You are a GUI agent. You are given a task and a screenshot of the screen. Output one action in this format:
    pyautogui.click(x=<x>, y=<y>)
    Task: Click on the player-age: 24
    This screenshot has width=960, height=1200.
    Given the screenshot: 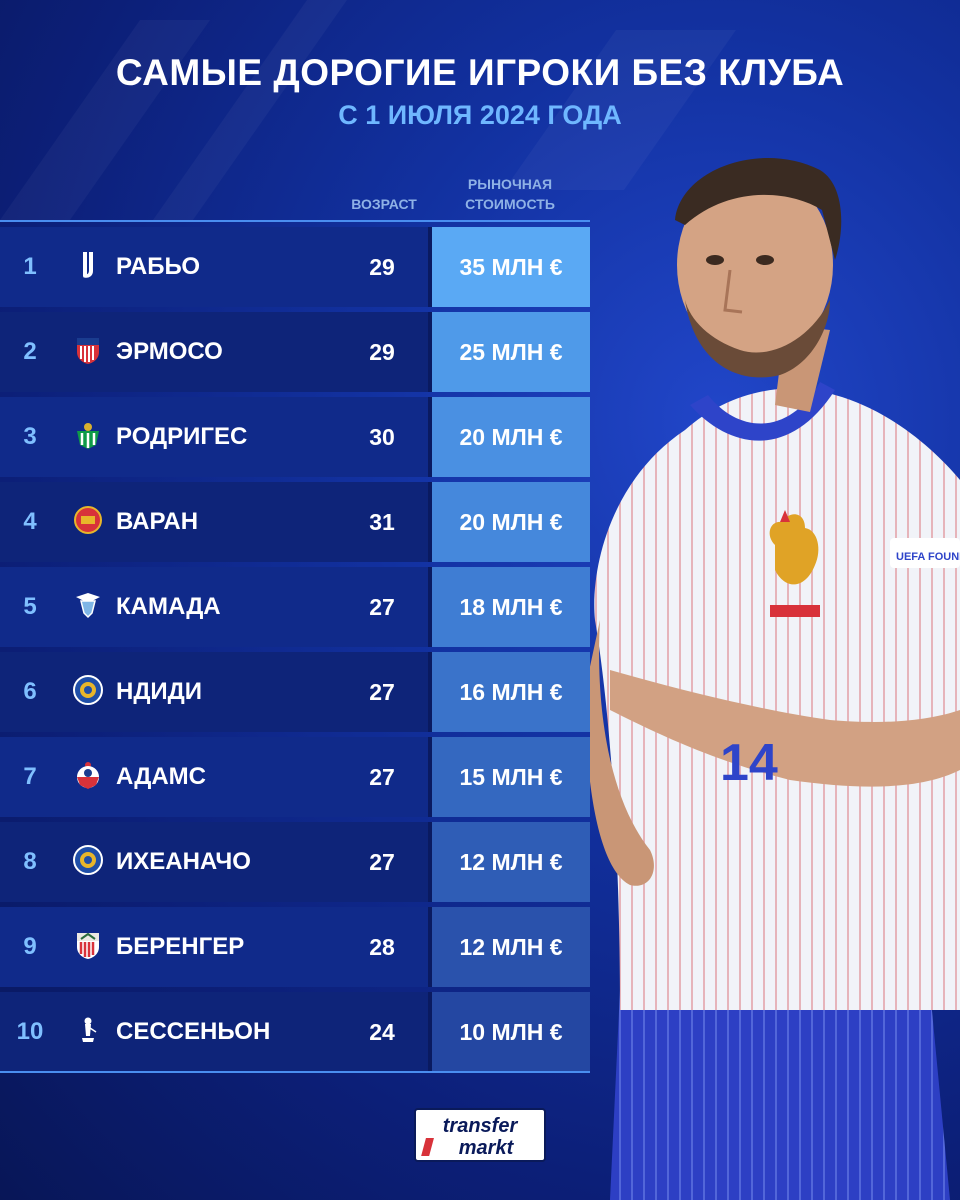 What is the action you would take?
    pyautogui.click(x=384, y=1032)
    